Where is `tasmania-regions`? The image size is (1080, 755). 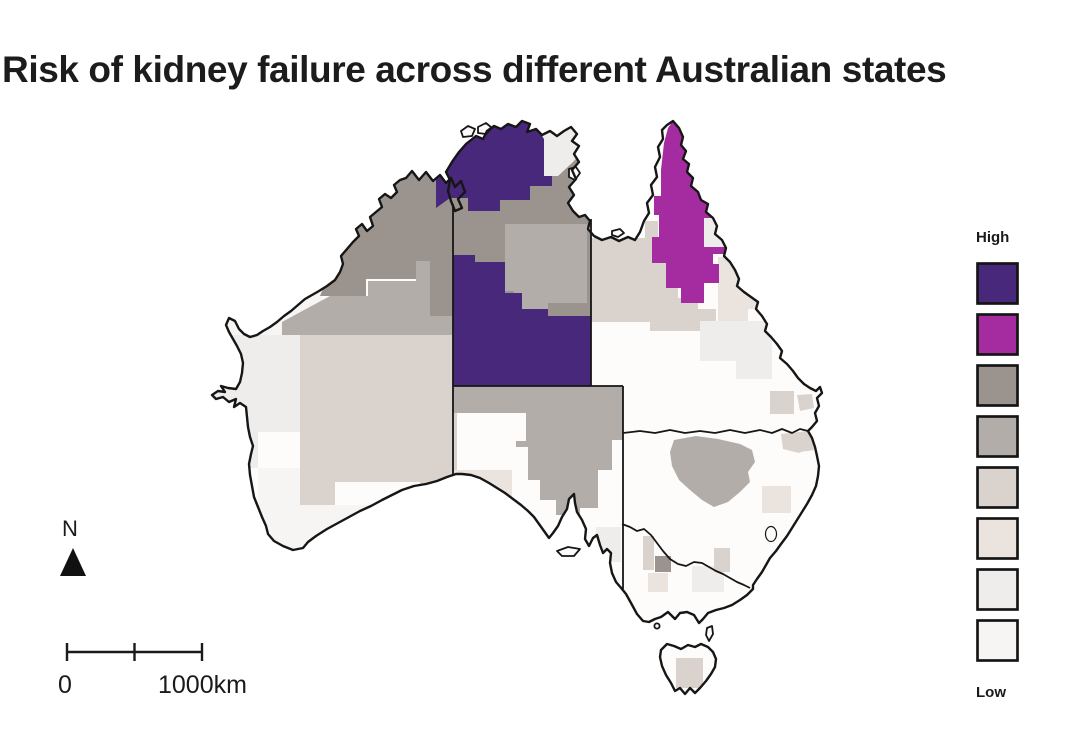
tasmania-regions is located at coordinates (689, 673).